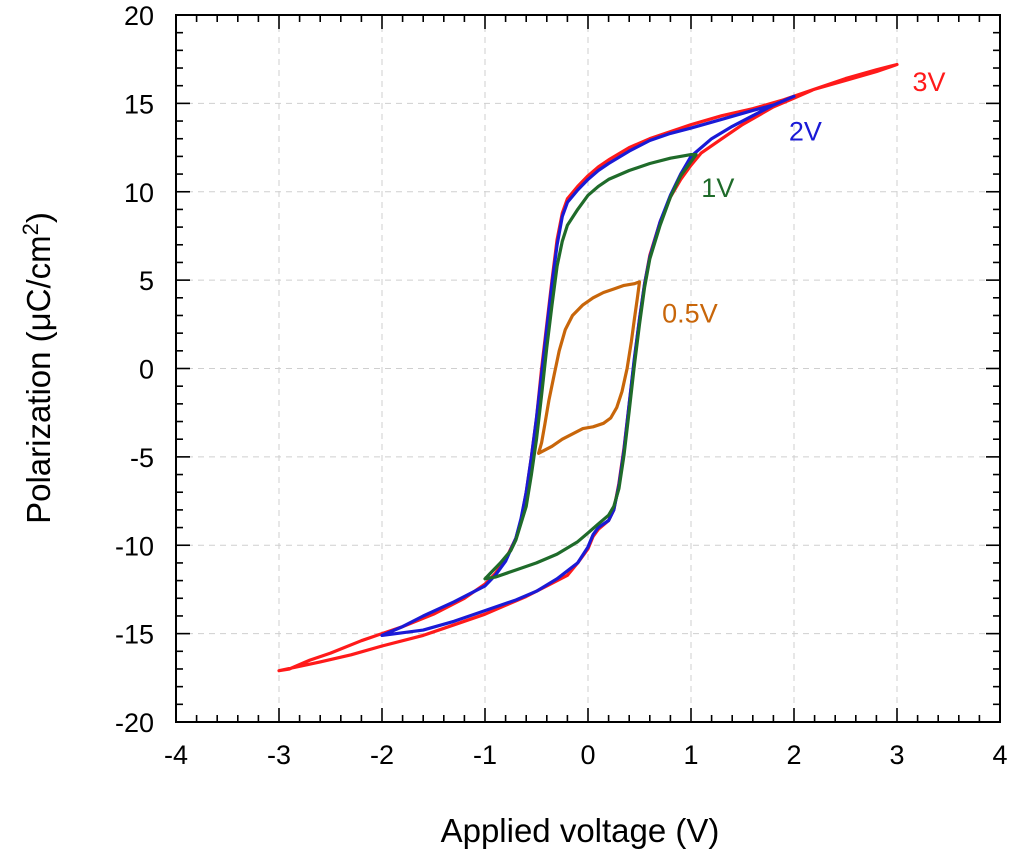 The image size is (1009, 856). What do you see at coordinates (134, 723) in the screenshot?
I see `y-tick-label: -20` at bounding box center [134, 723].